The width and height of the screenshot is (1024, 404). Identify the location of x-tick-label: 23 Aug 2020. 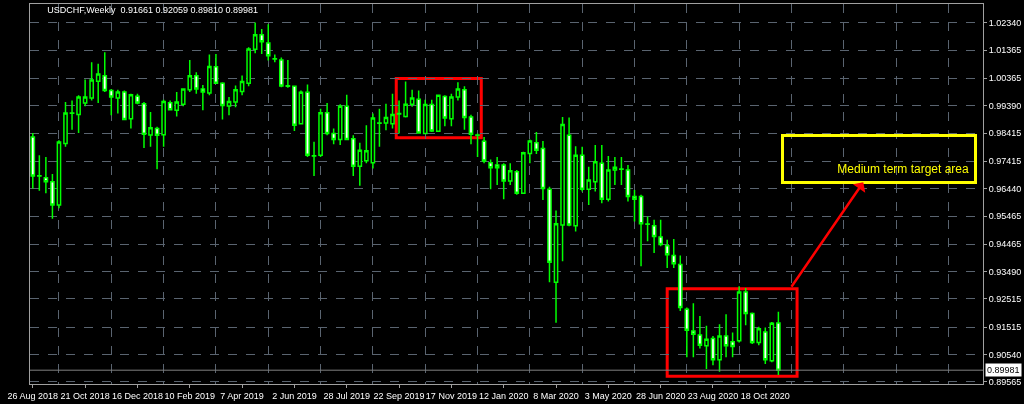
(713, 395).